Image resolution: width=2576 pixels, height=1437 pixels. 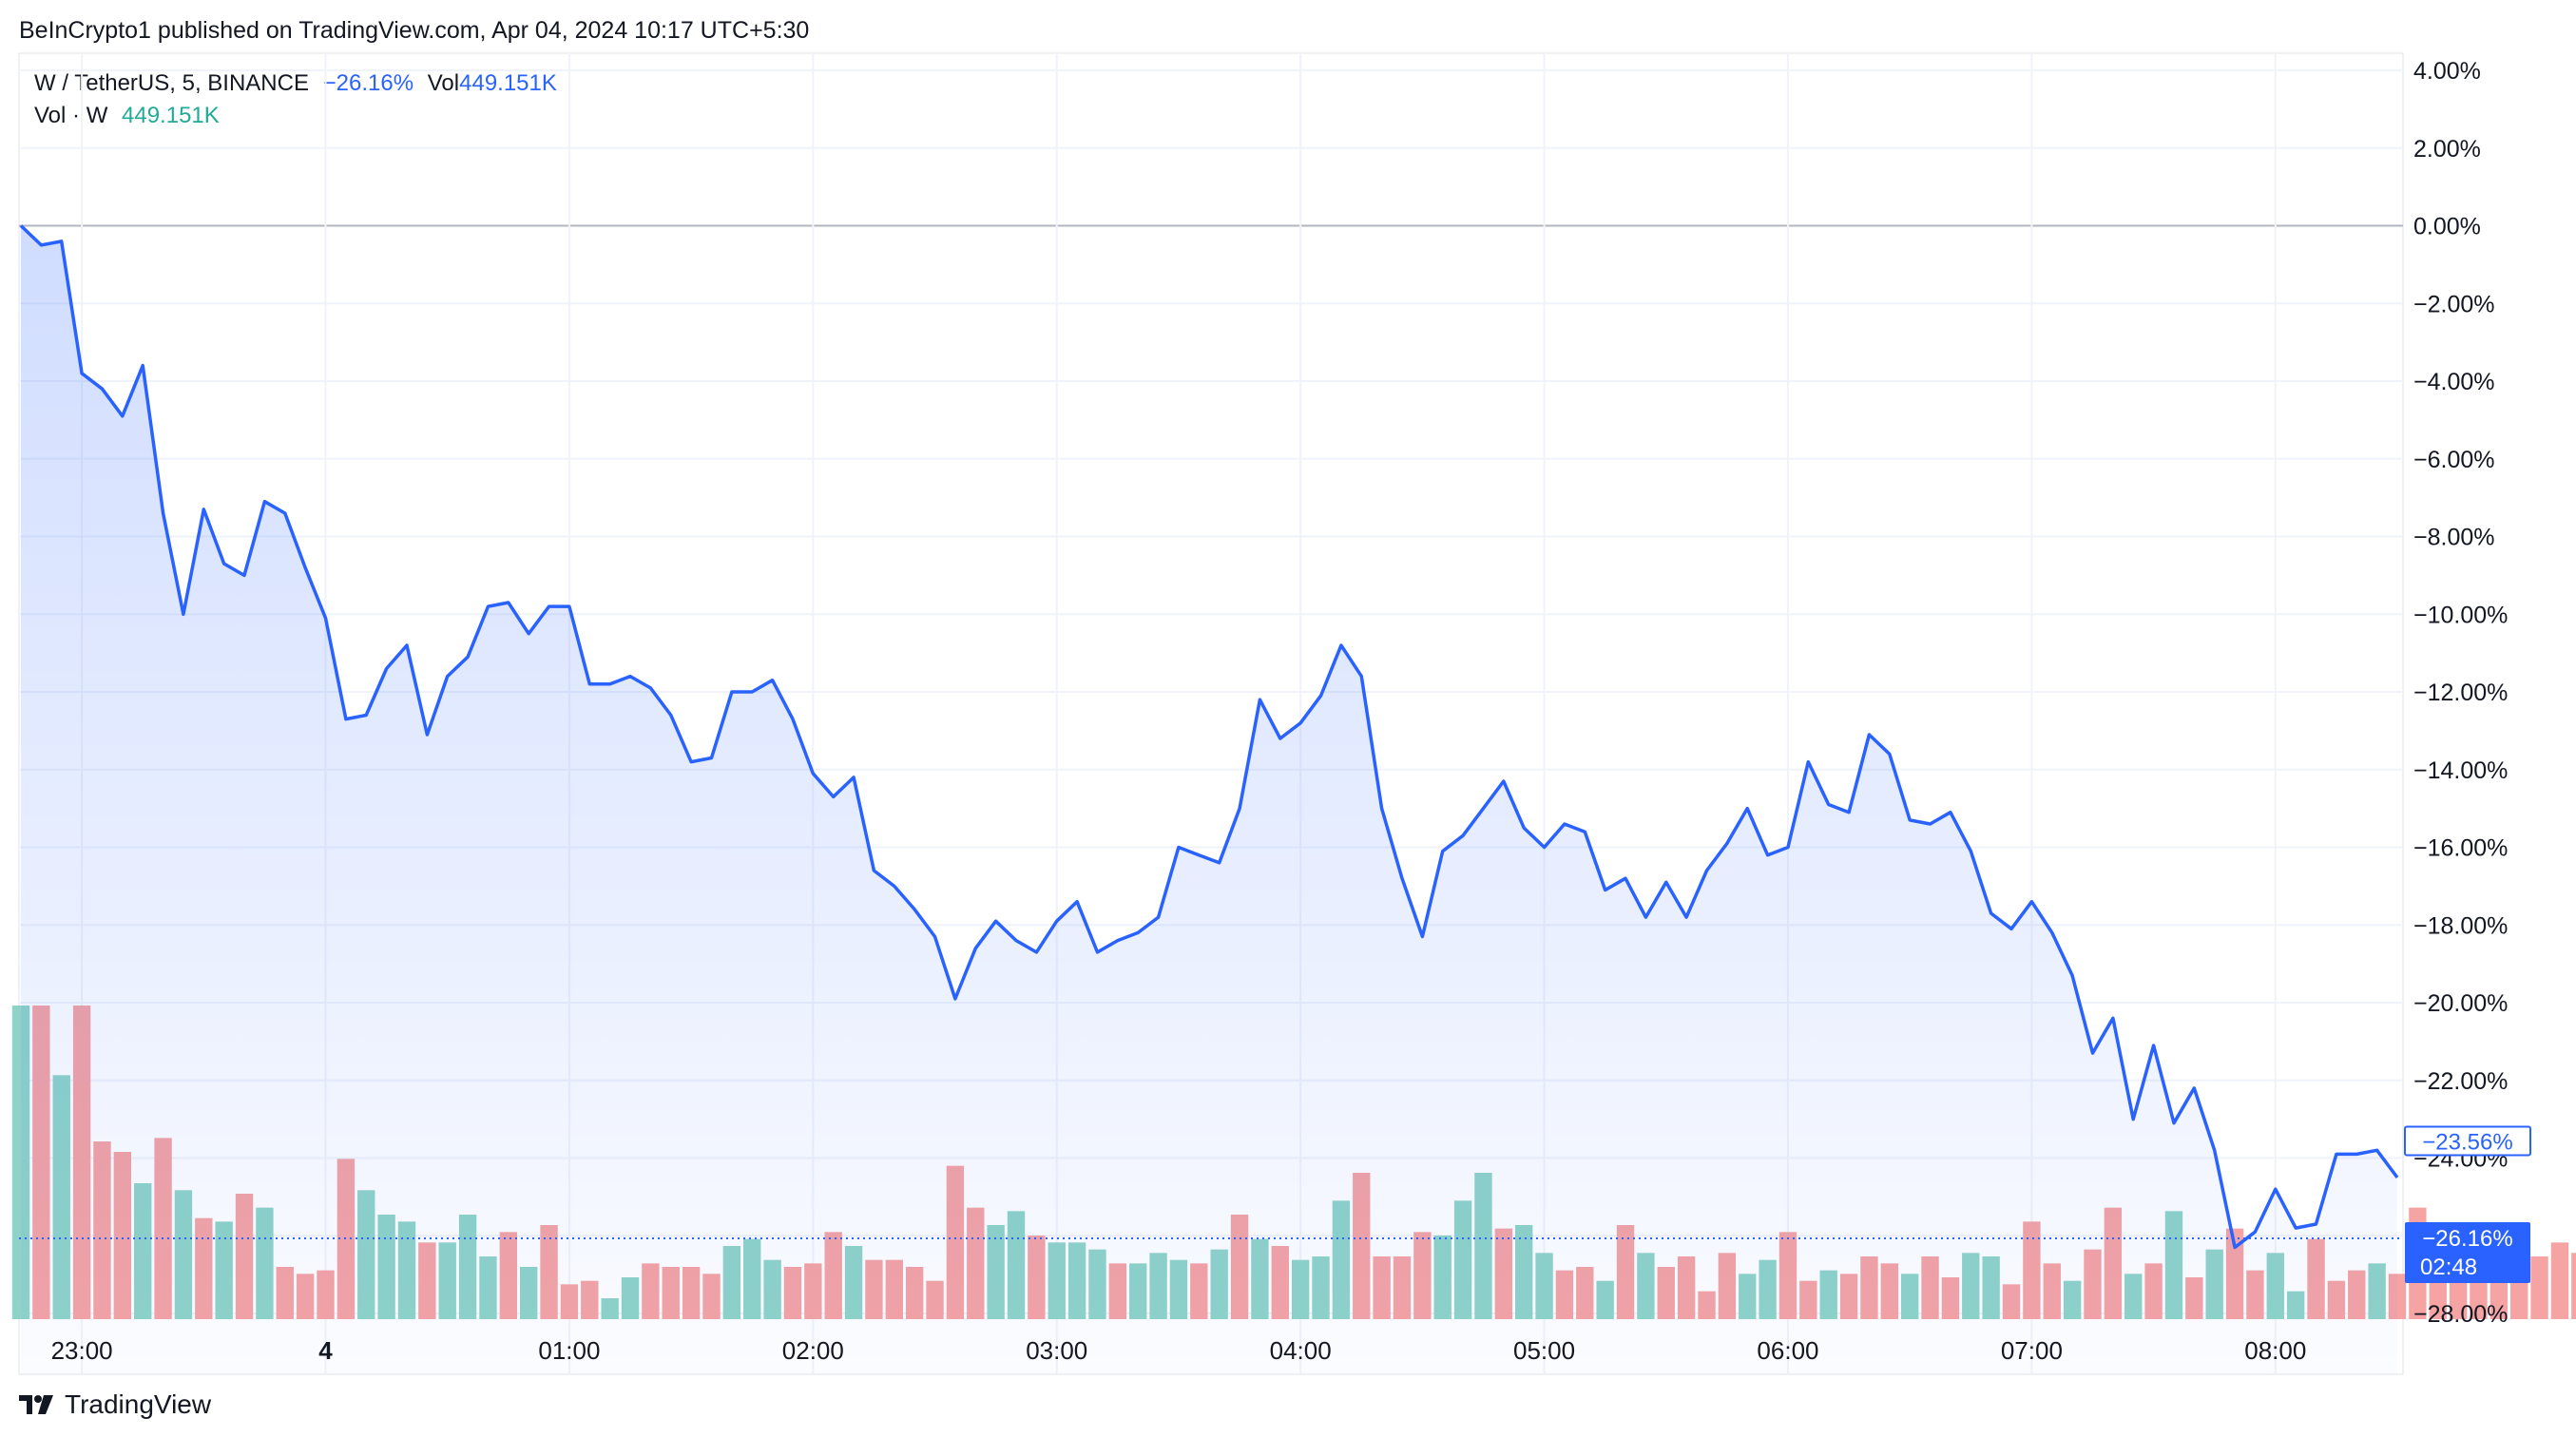 I want to click on y-tick-label: −8.00%, so click(x=2454, y=538).